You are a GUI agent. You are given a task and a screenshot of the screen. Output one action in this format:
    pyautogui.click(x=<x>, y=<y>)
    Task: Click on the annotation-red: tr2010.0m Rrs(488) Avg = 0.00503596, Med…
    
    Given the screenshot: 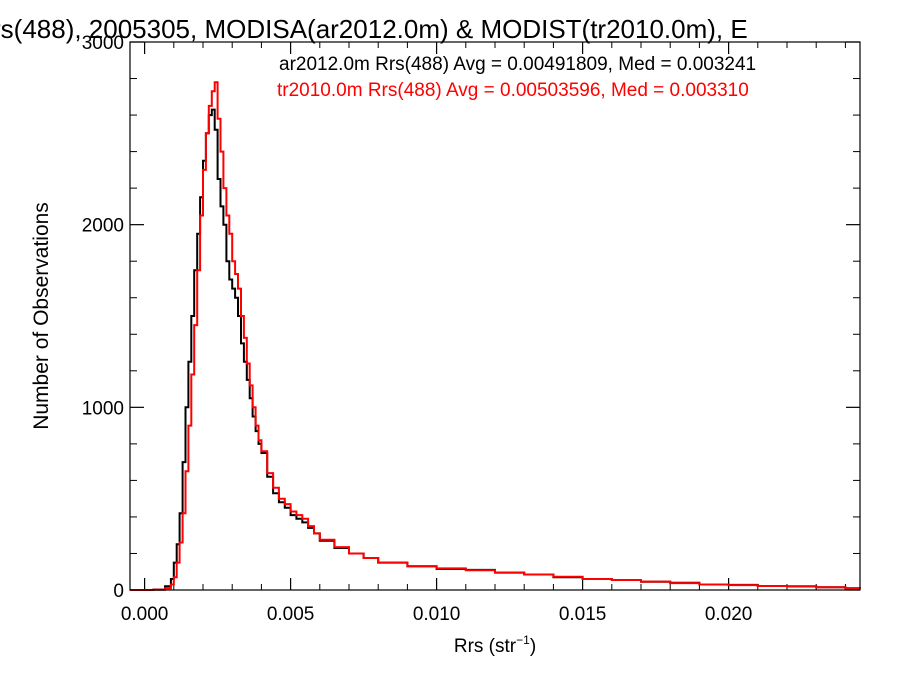 What is the action you would take?
    pyautogui.click(x=513, y=90)
    